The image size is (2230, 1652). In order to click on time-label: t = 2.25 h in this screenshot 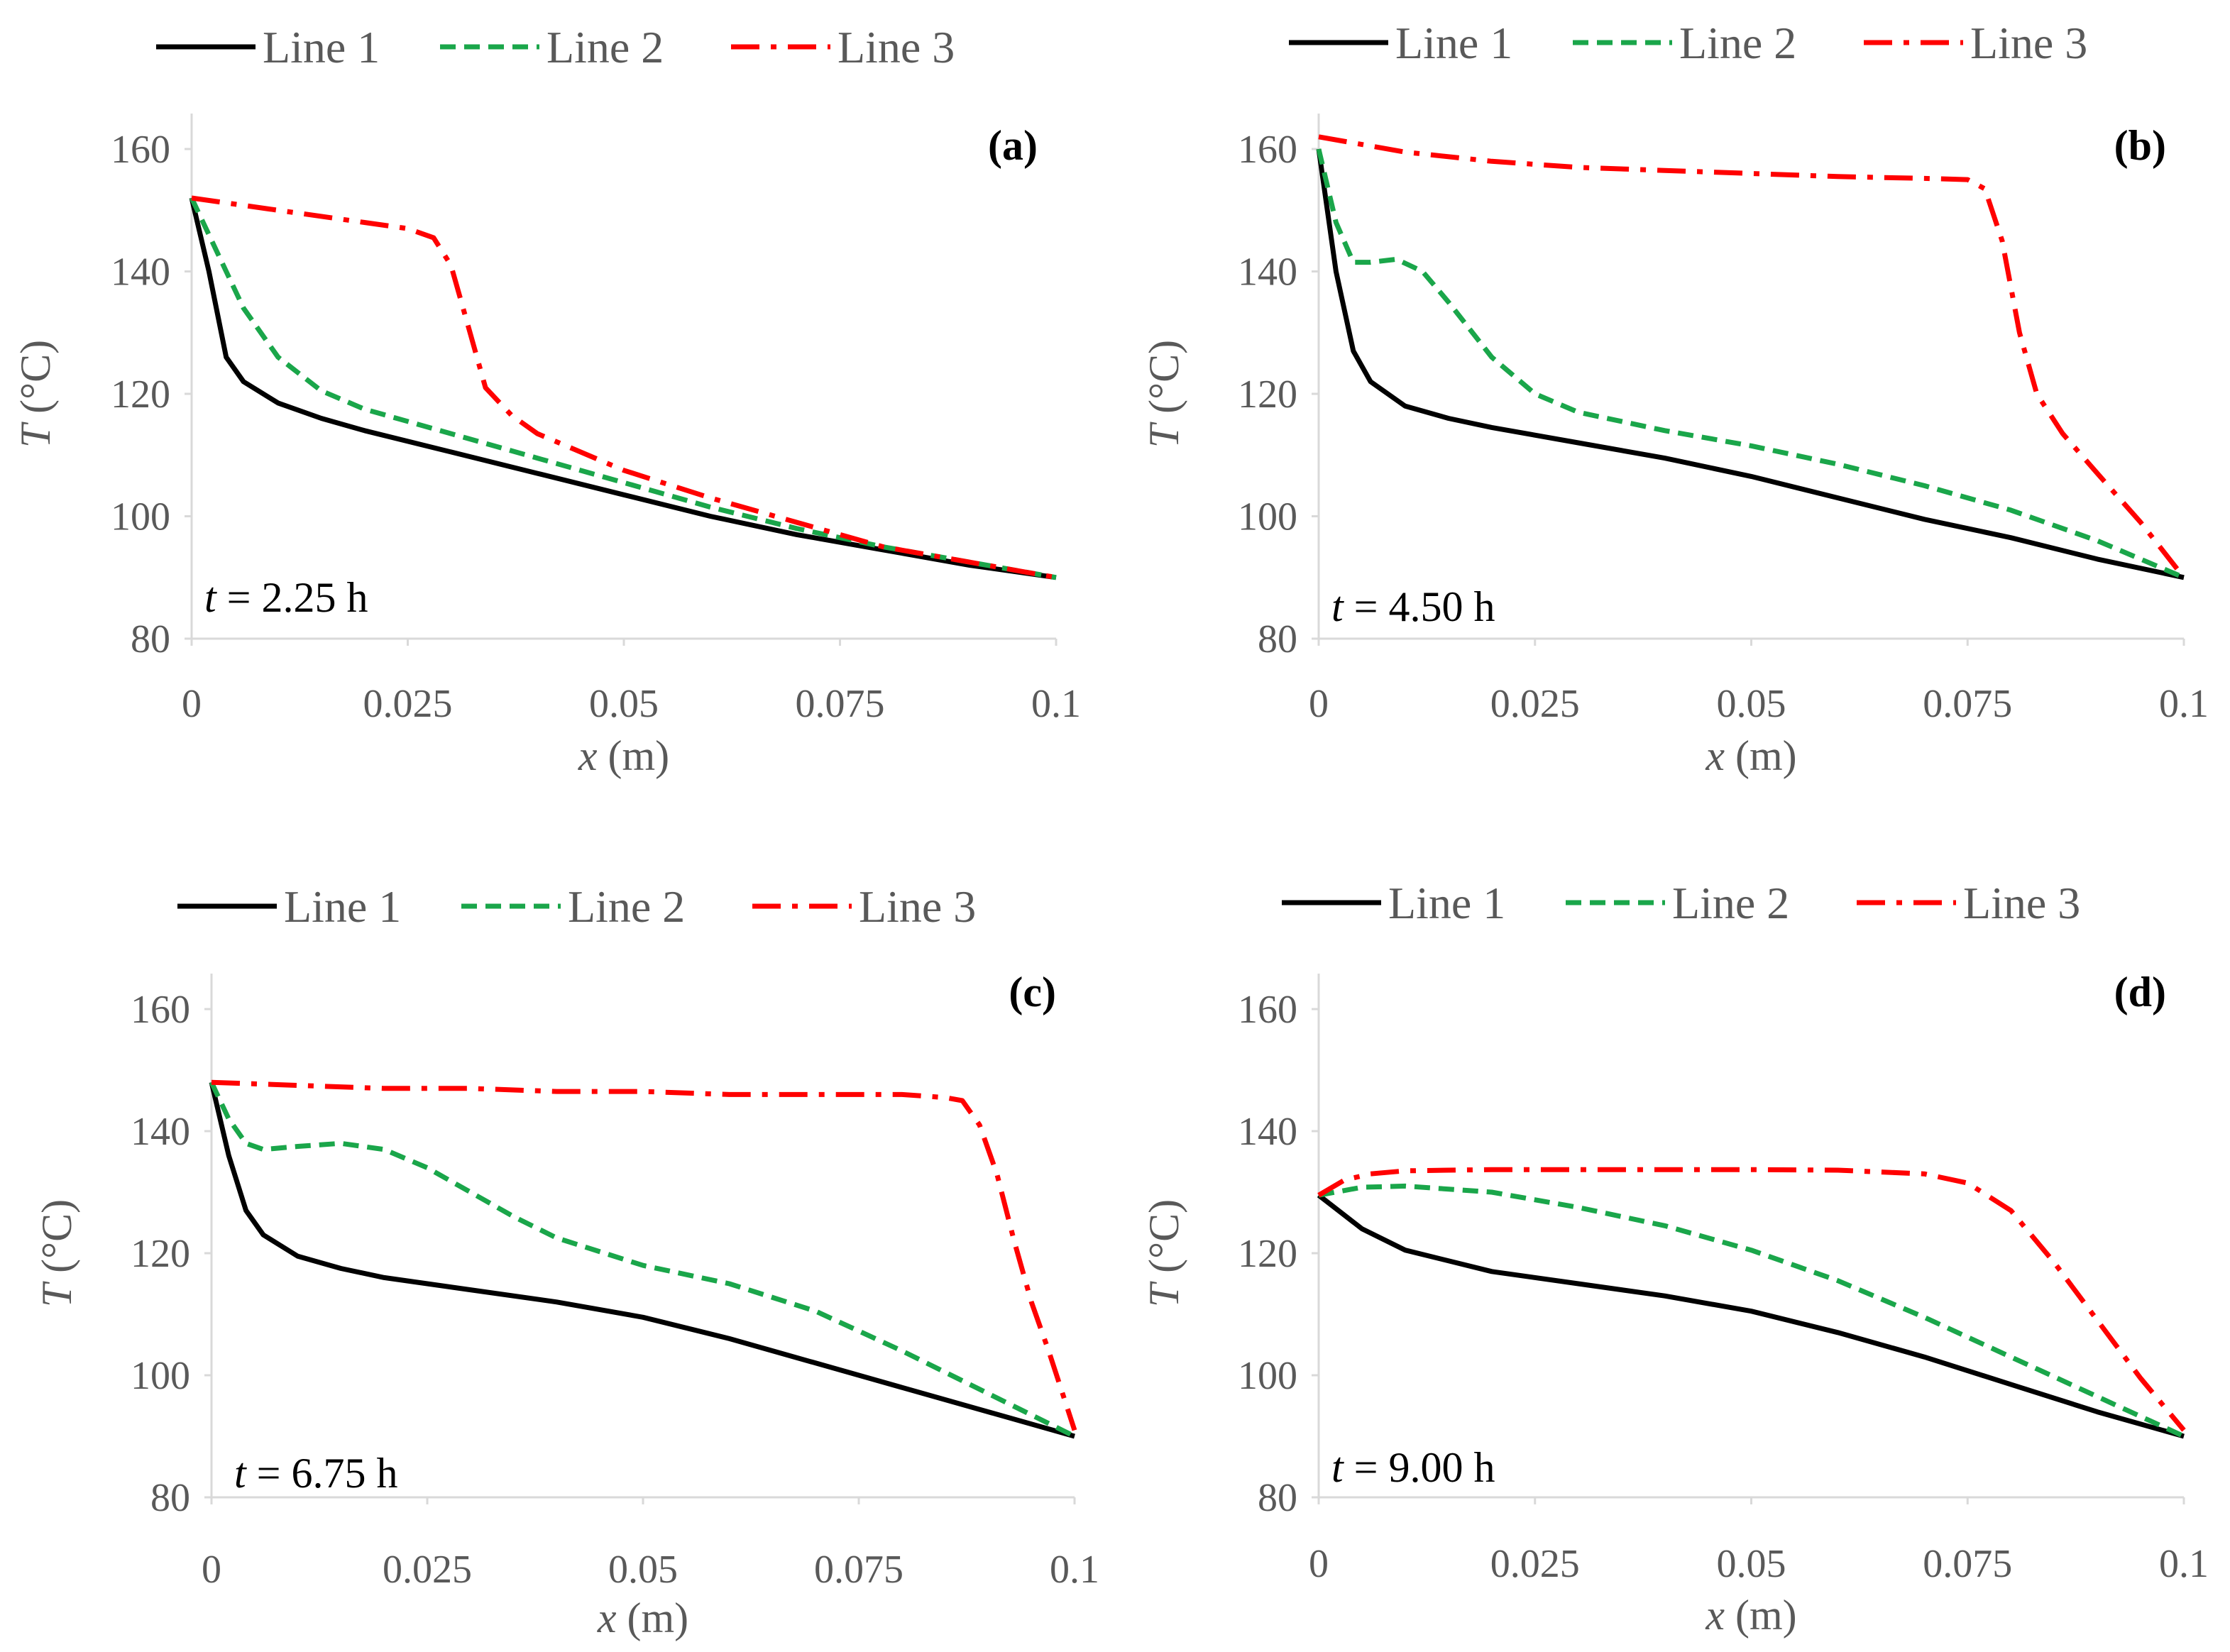, I will do `click(286, 598)`.